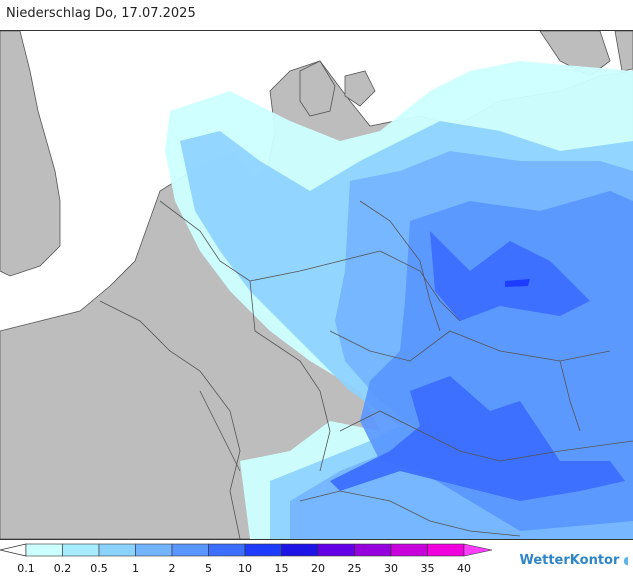  Describe the element at coordinates (318, 568) in the screenshot. I see `legend-label: 20` at that location.